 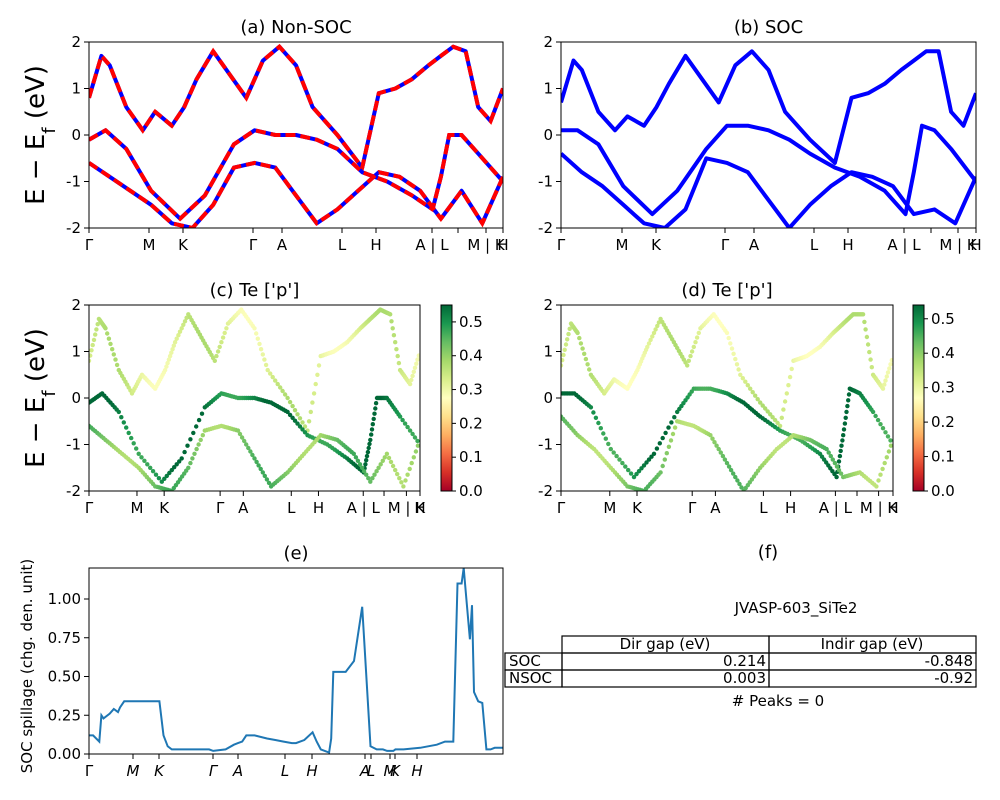 What do you see at coordinates (715, 508) in the screenshot?
I see `x-tick-label: A` at bounding box center [715, 508].